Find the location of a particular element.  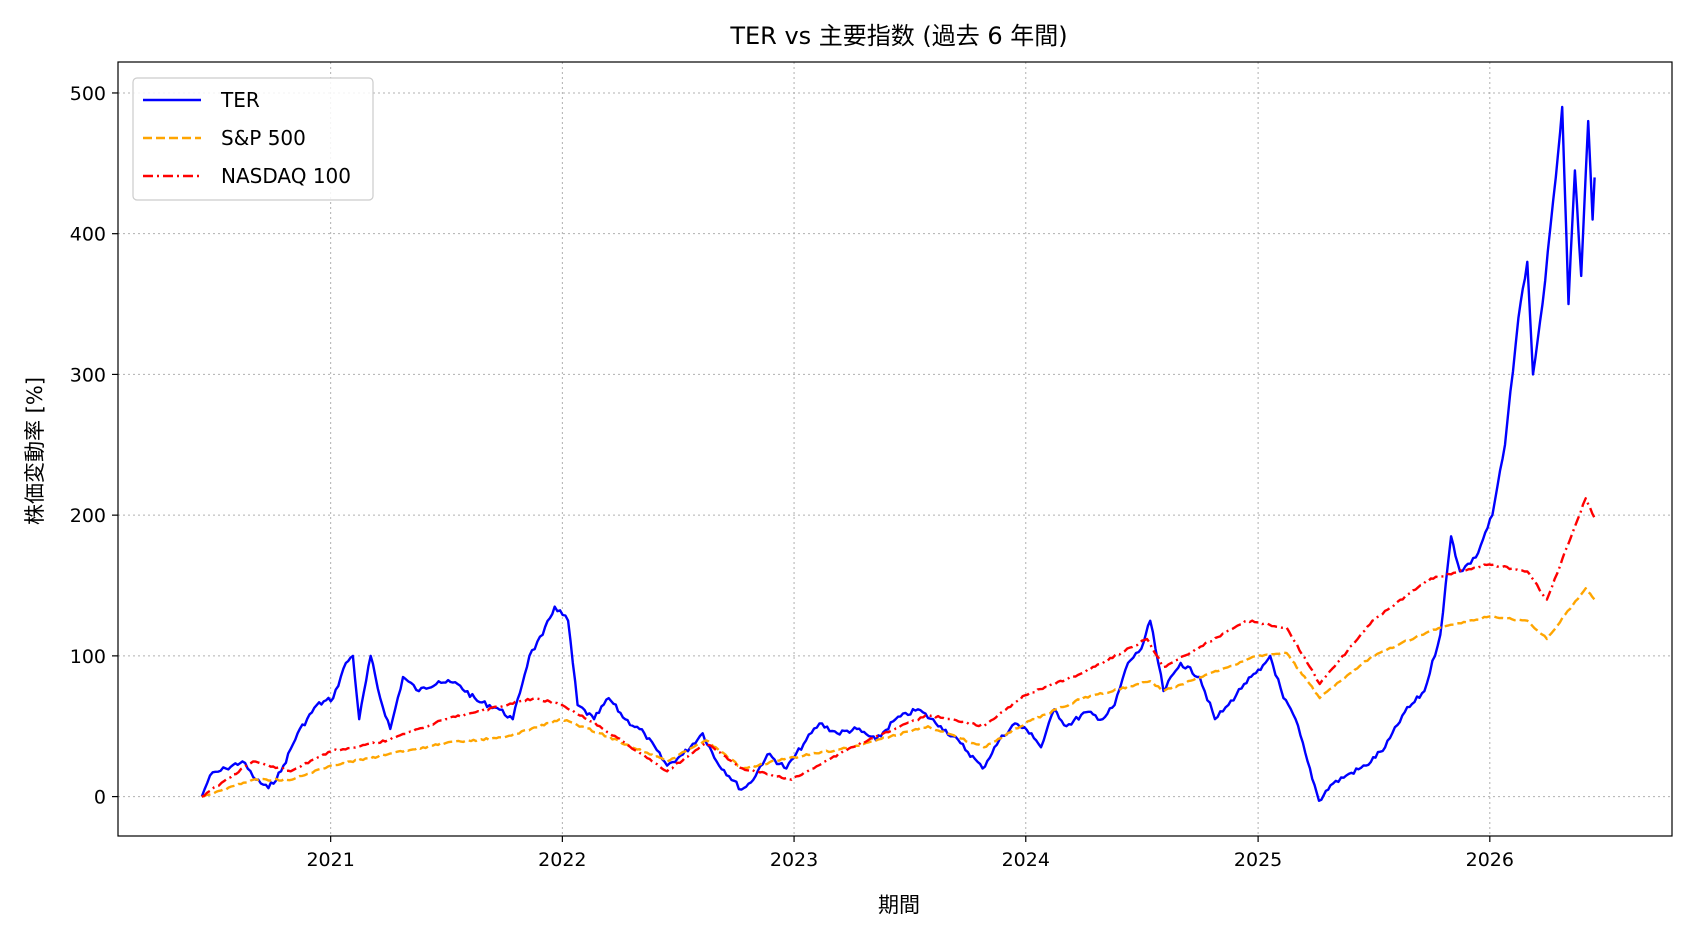

x-tick-label: 2022 is located at coordinates (562, 860).